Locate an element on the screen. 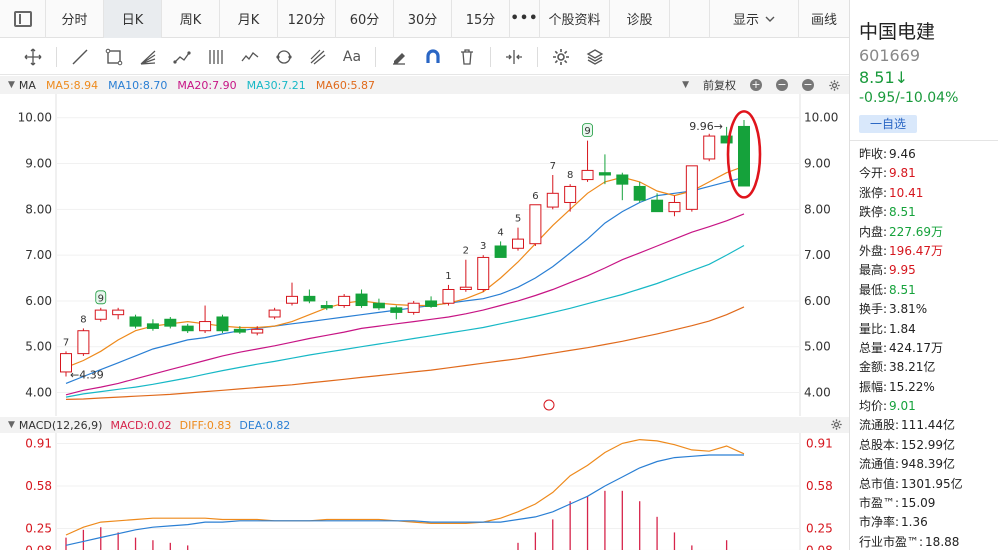 The height and width of the screenshot is (550, 998). cycle-tool is located at coordinates (284, 57).